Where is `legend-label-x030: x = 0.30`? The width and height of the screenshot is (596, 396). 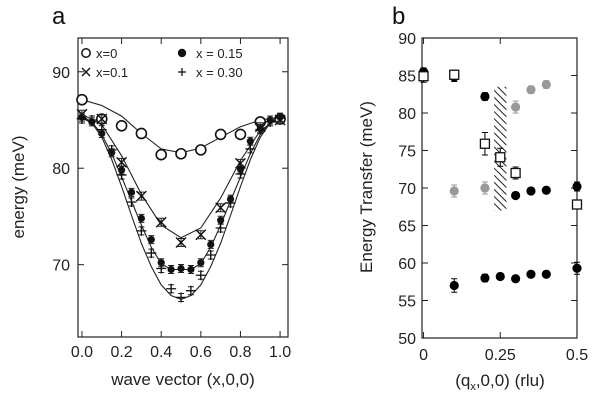
legend-label-x030: x = 0.30 is located at coordinates (219, 72).